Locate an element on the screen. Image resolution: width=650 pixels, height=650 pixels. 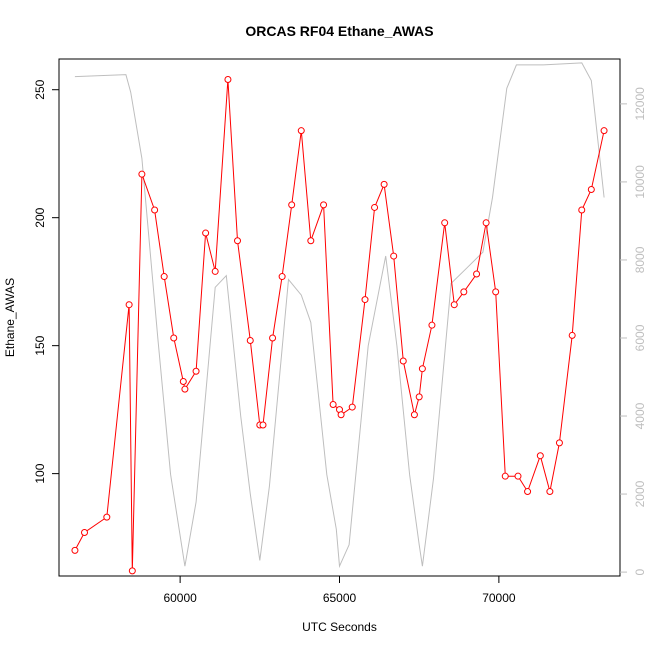
y-tick-label: 200 is located at coordinates (40, 217).